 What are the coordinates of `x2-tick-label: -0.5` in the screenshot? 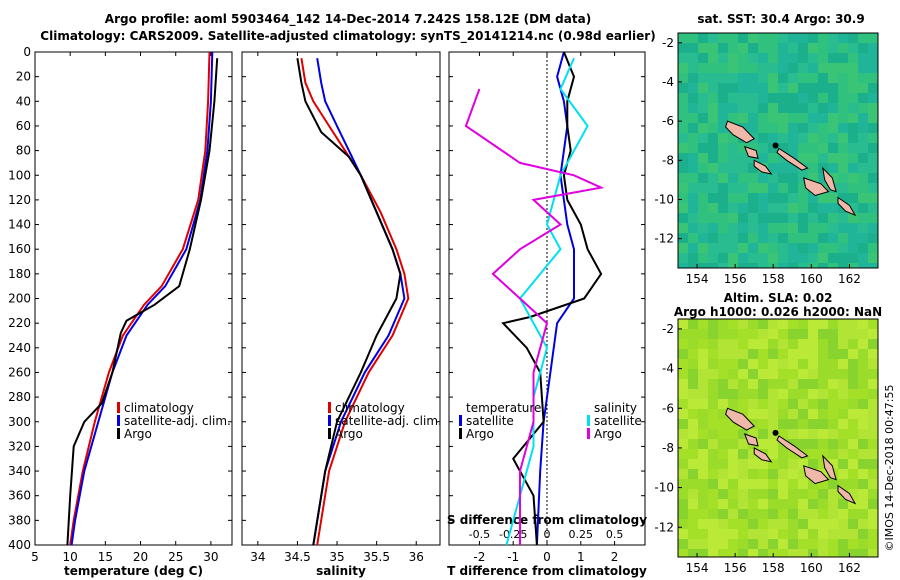 It's located at (479, 534).